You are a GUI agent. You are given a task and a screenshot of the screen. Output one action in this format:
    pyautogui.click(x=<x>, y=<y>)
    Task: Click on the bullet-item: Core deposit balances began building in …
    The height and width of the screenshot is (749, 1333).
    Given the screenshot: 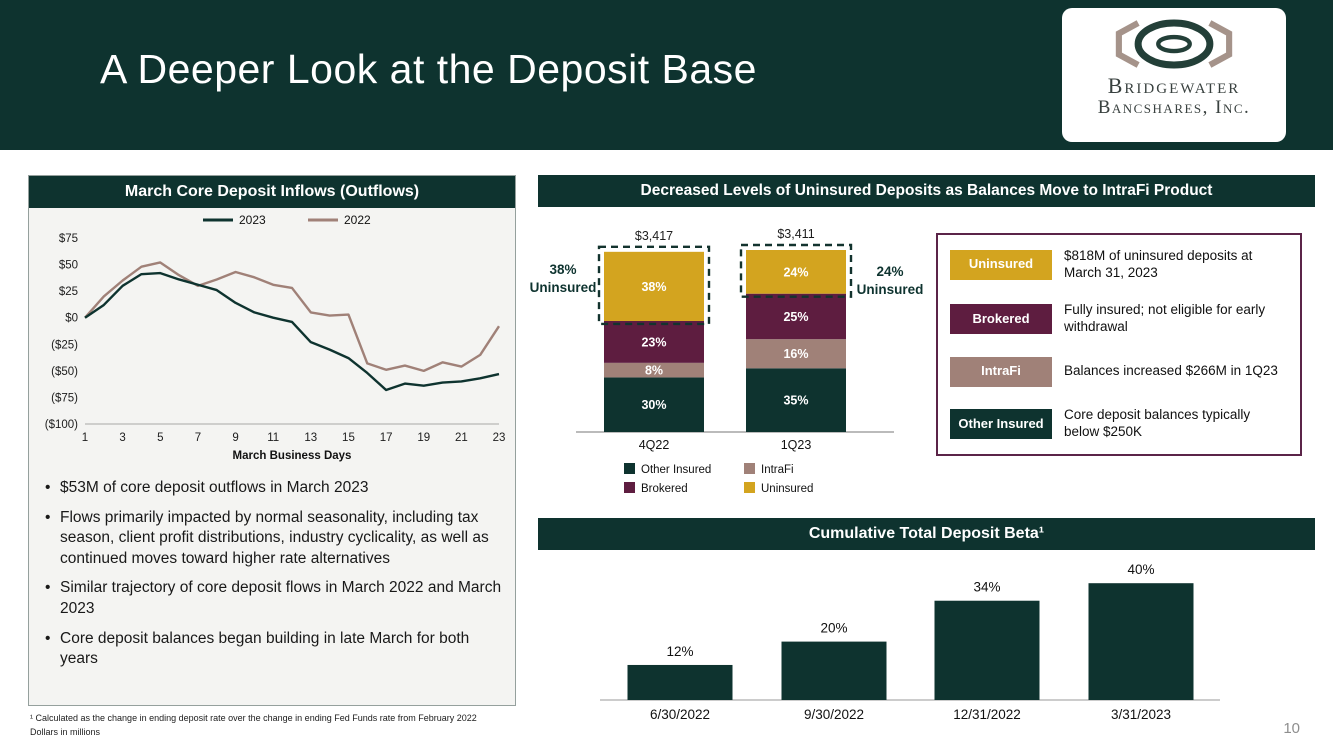 What is the action you would take?
    pyautogui.click(x=274, y=649)
    